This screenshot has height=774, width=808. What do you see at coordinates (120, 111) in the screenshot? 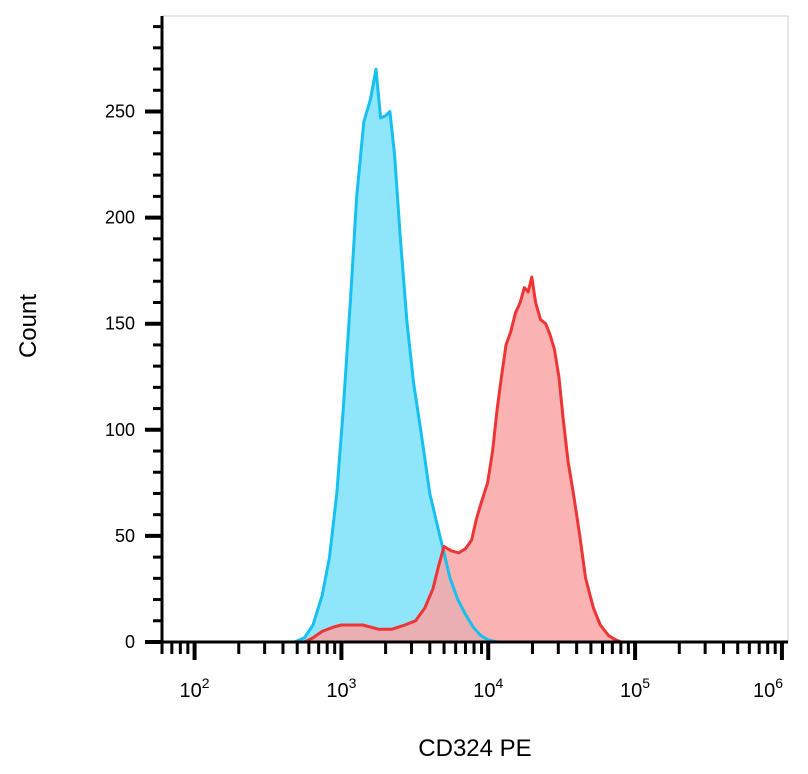
I see `y-tick-label: 250` at bounding box center [120, 111].